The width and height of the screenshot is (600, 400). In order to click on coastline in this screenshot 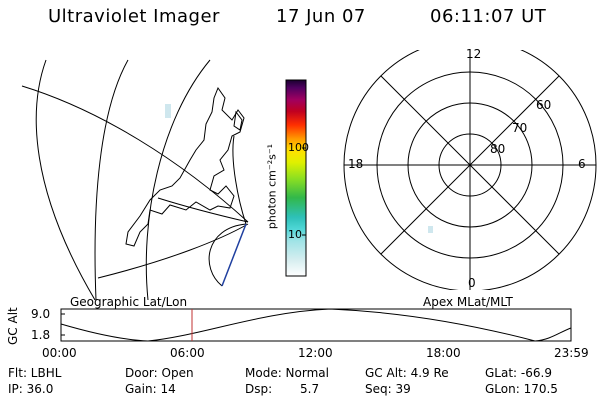, I will do `click(185, 166)`.